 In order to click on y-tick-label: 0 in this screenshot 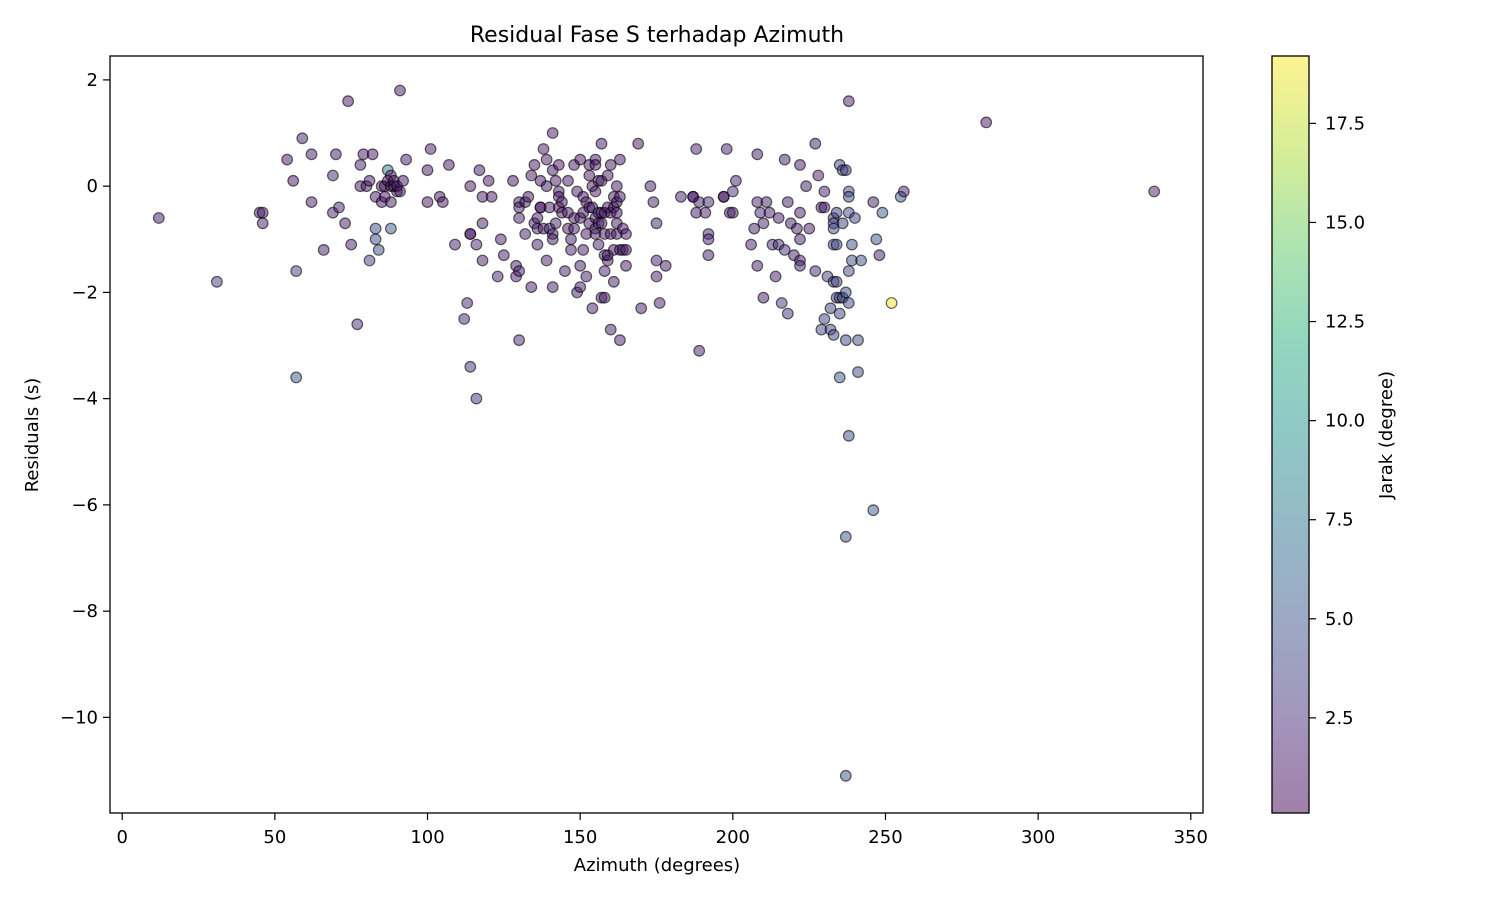, I will do `click(92, 186)`.